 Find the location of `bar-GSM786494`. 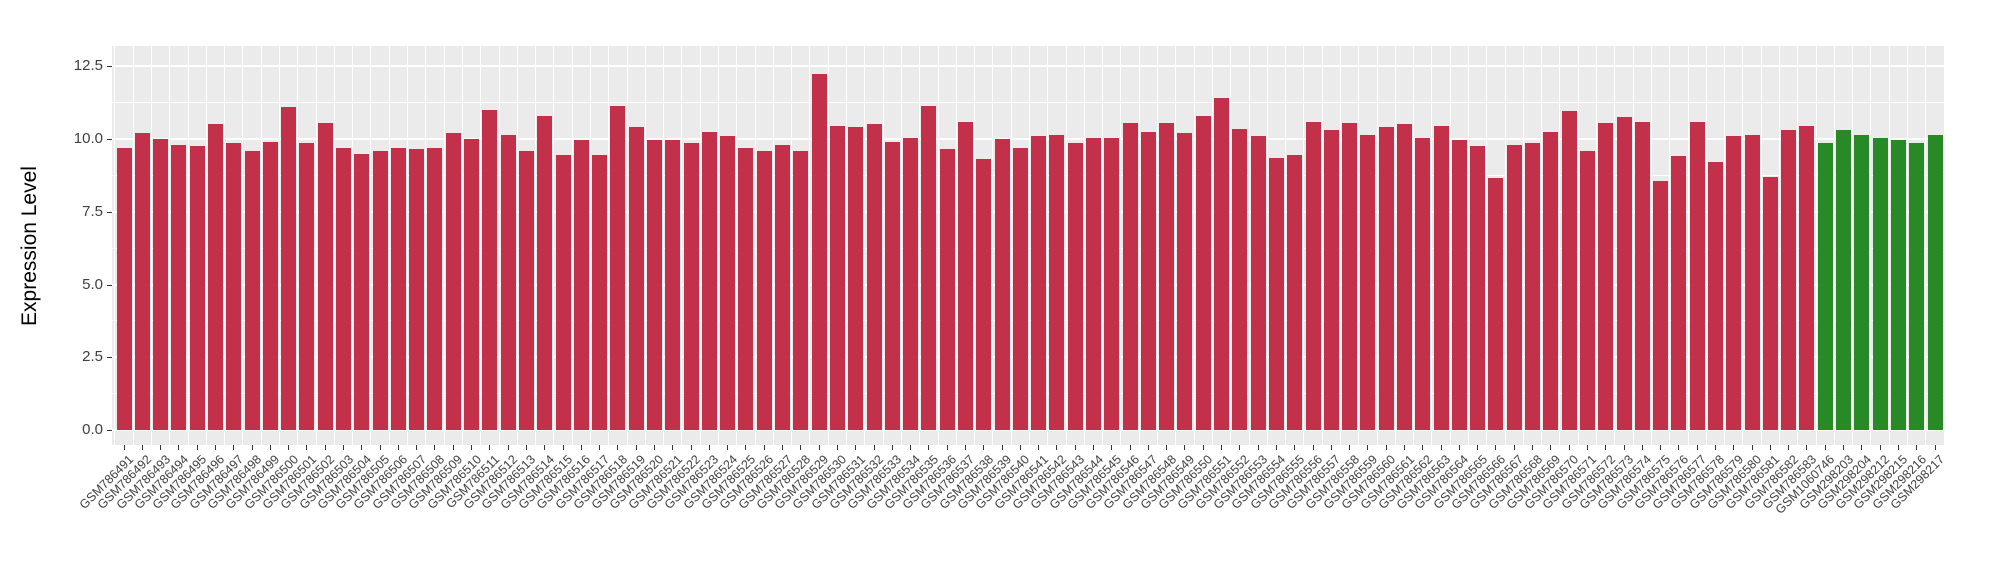

bar-GSM786494 is located at coordinates (179, 287).